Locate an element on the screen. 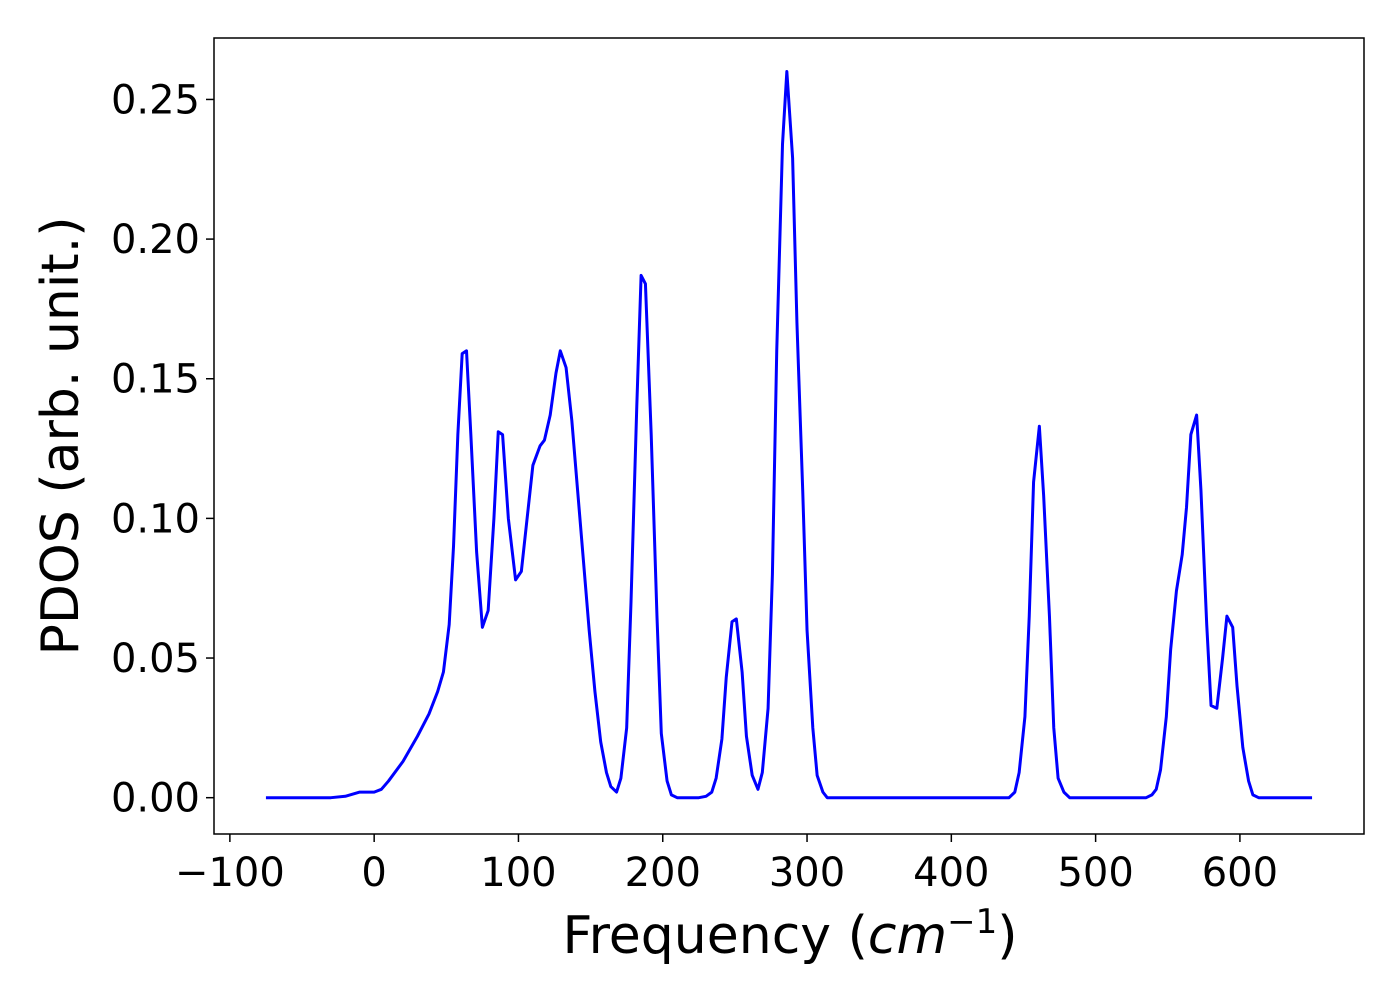  x-axis-label-text: Frequency ( is located at coordinates (714, 936).